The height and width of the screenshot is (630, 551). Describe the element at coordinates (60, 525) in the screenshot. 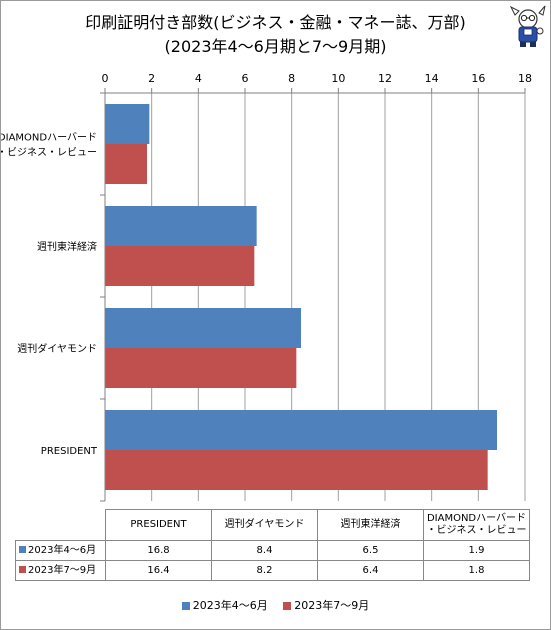

I see `table-corner` at that location.